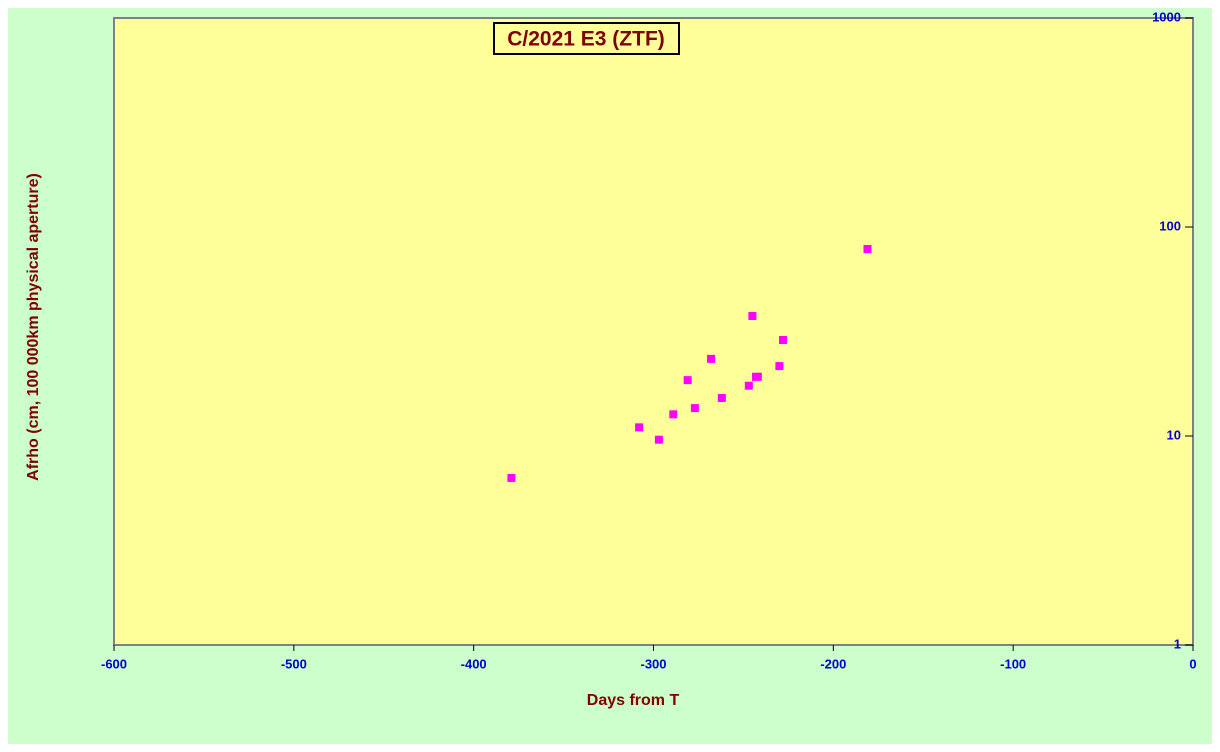 Image resolution: width=1220 pixels, height=752 pixels. What do you see at coordinates (1013, 663) in the screenshot?
I see `x-tick-label: -100` at bounding box center [1013, 663].